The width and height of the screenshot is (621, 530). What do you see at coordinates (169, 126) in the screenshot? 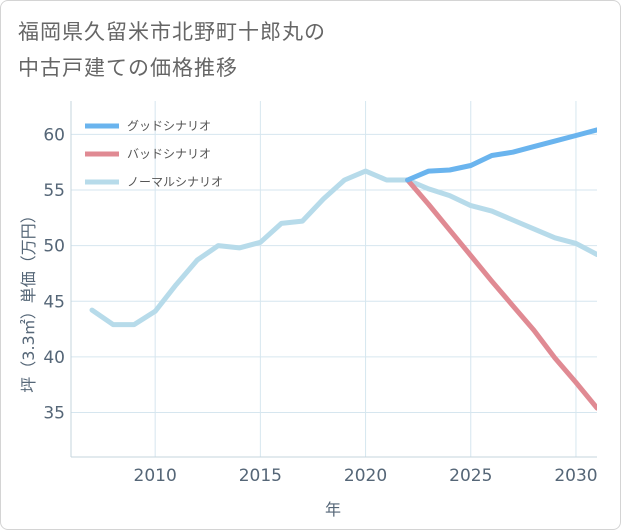
I see `legend-label: グッドシナリオ` at bounding box center [169, 126].